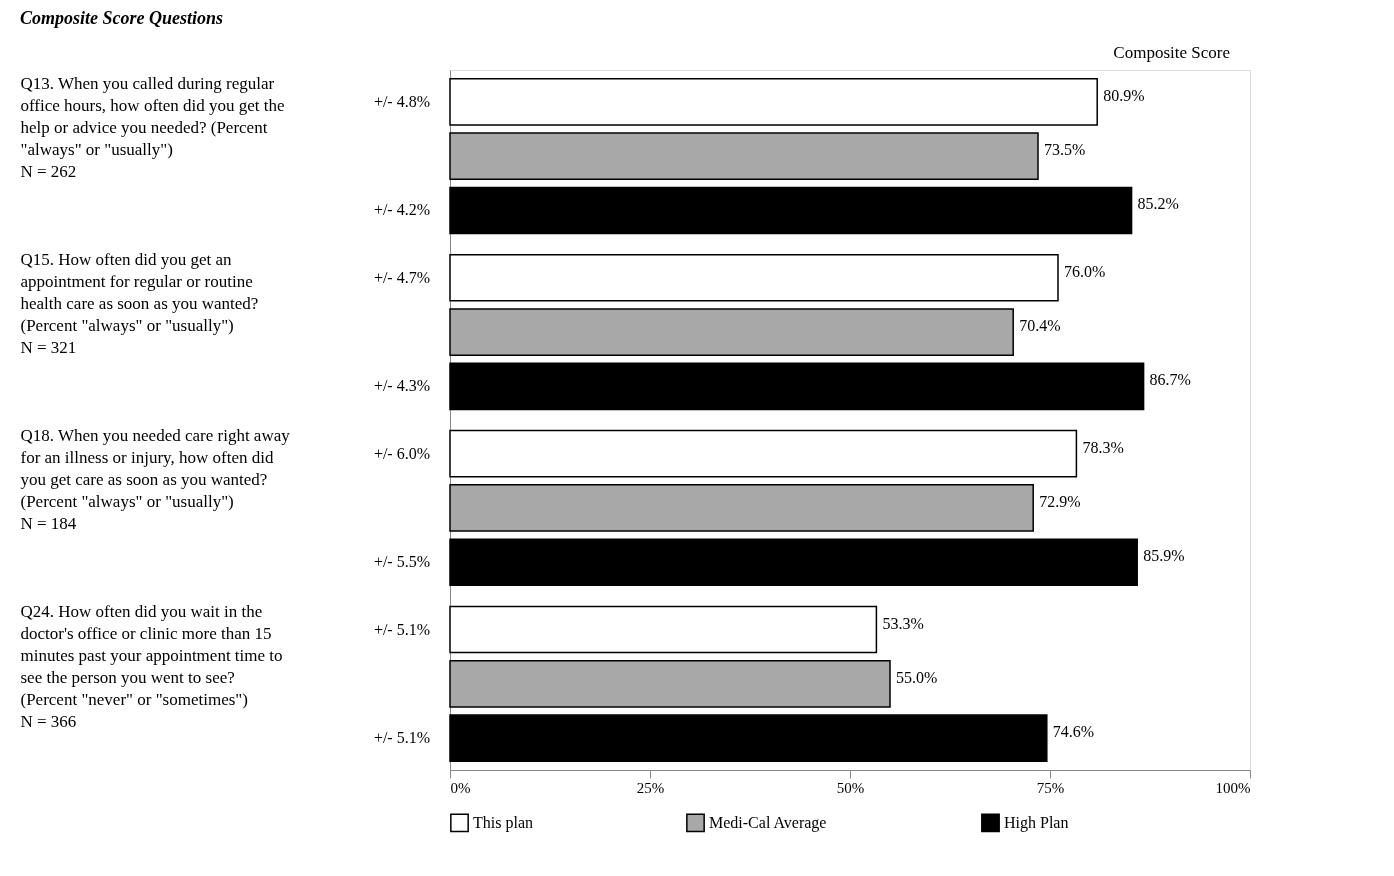 The image size is (1394, 876). Describe the element at coordinates (1050, 787) in the screenshot. I see `x-tick-label: 75%` at that location.